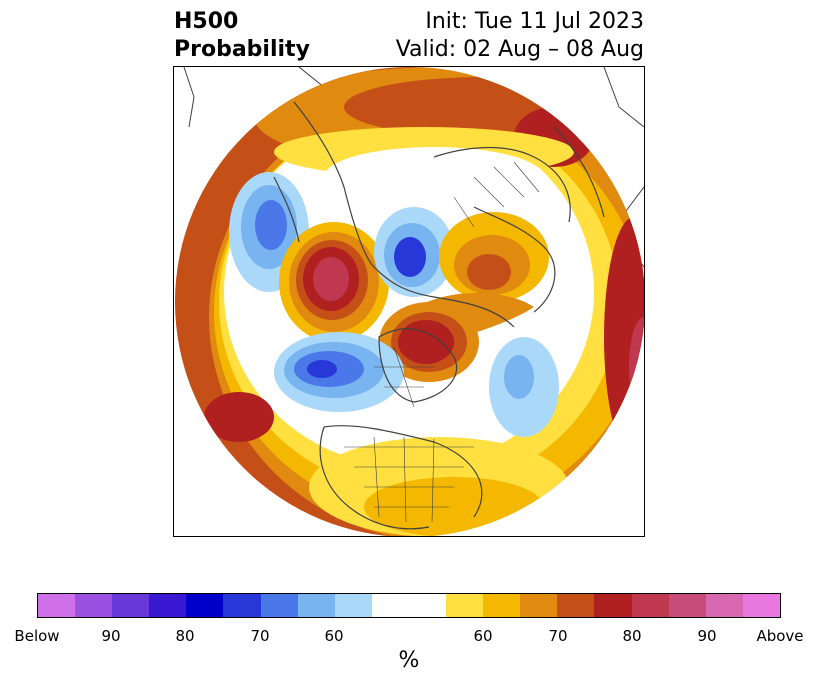  What do you see at coordinates (534, 21) in the screenshot?
I see `init-date: Init: Tue 11 Jul 2023` at bounding box center [534, 21].